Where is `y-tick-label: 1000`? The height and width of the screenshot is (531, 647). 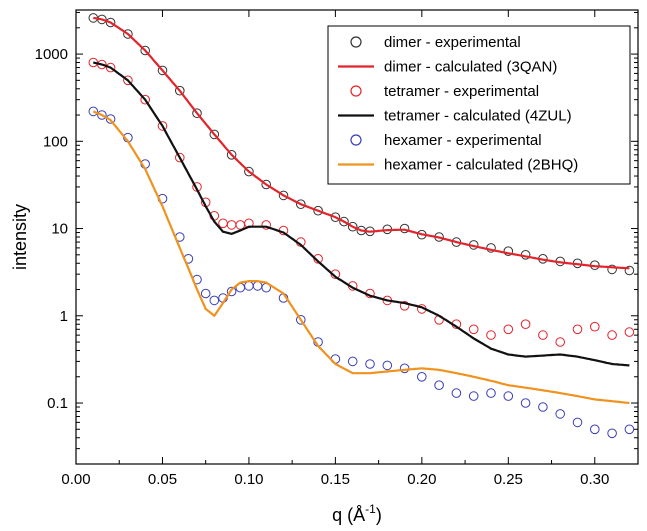
y-tick-label: 1000 is located at coordinates (51, 54).